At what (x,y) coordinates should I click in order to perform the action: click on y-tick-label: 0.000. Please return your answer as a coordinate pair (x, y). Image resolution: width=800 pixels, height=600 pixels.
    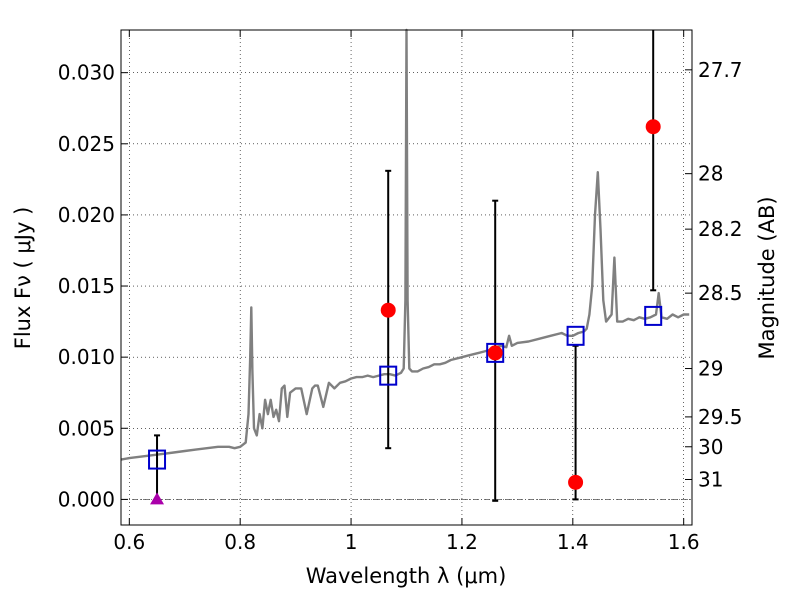
    Looking at the image, I should click on (86, 499).